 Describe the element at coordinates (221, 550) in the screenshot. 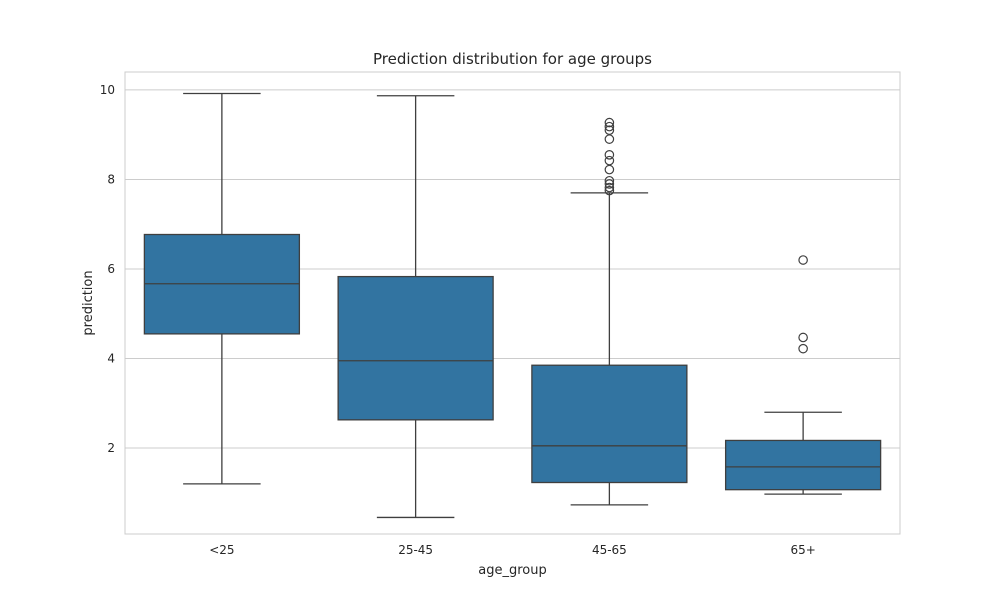

I see `x-tick-label: <25` at that location.